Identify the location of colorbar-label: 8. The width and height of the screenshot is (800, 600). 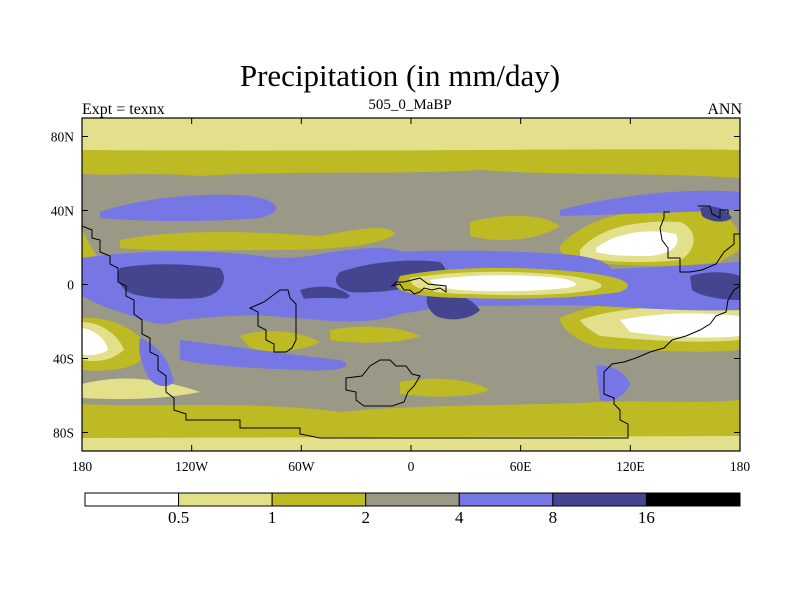
(553, 517).